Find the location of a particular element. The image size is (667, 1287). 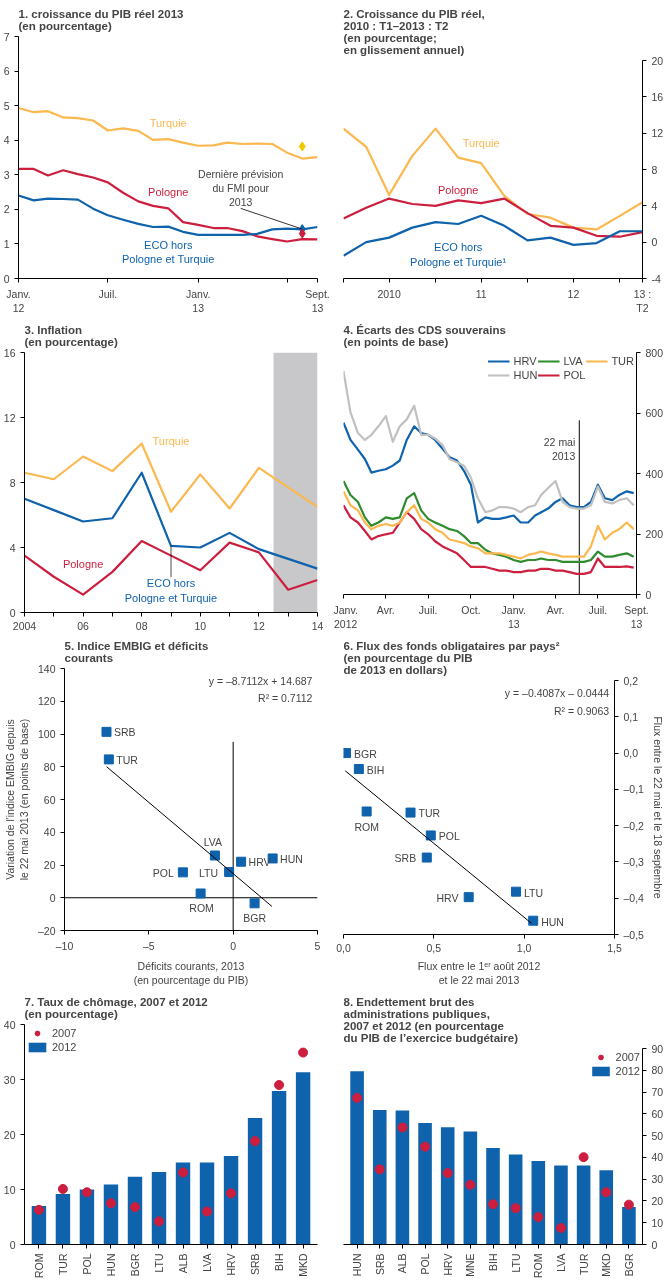

y-tick-label: 12 is located at coordinates (9, 417).